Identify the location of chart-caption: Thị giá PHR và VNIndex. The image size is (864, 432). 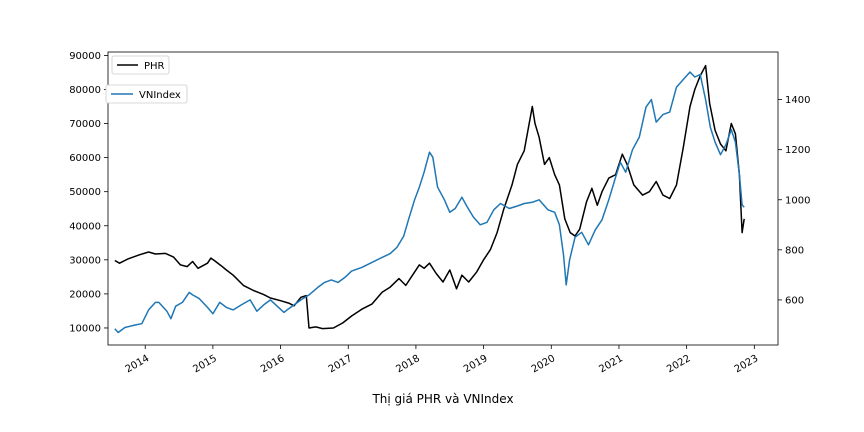
(442, 399).